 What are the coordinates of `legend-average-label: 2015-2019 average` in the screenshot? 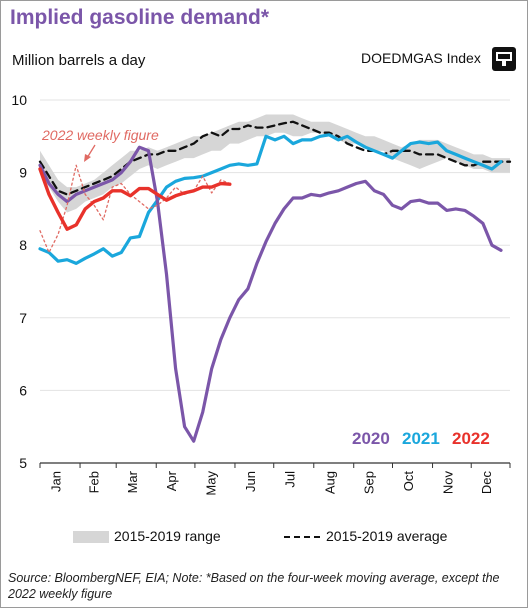 It's located at (387, 536).